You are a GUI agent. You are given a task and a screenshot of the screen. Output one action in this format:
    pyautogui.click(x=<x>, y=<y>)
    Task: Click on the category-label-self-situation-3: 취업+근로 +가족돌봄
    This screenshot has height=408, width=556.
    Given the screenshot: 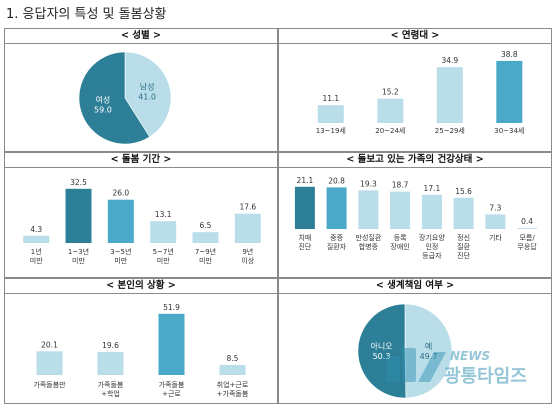 What is the action you would take?
    pyautogui.click(x=233, y=389)
    